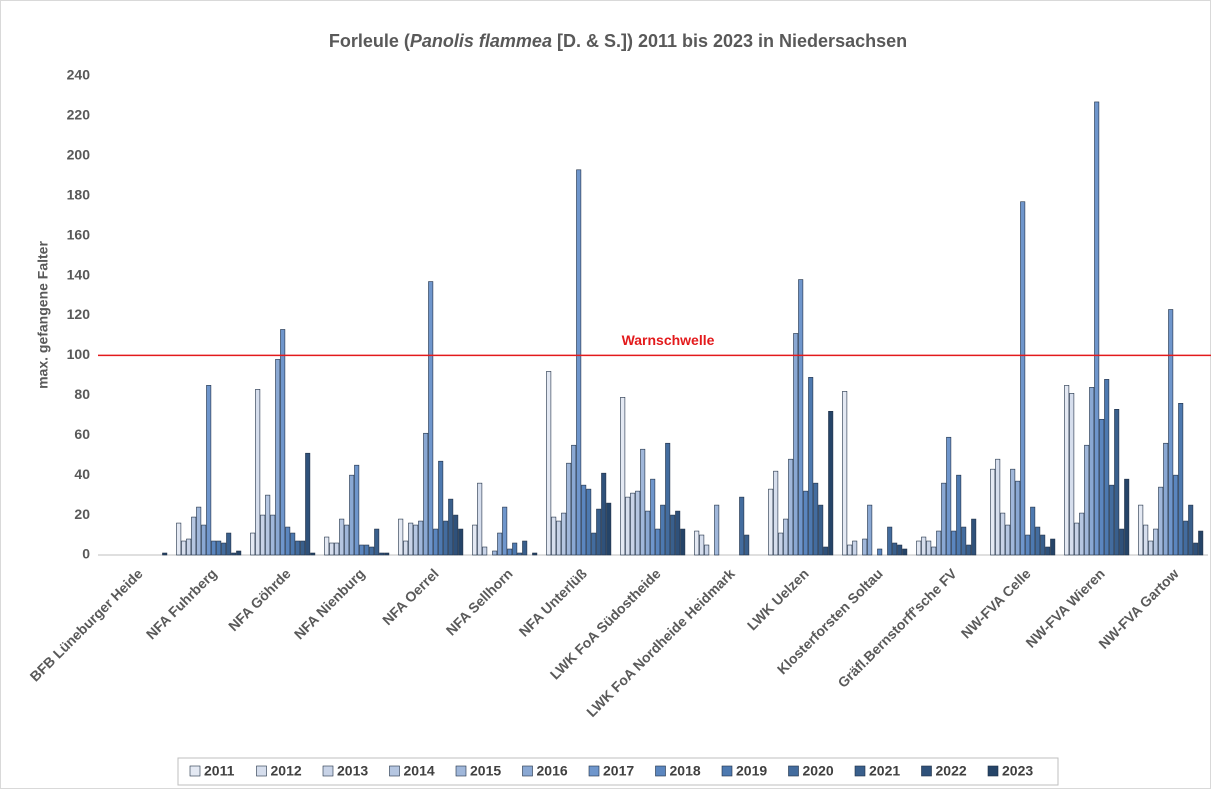  What do you see at coordinates (82, 394) in the screenshot?
I see `y-tick-label: 80` at bounding box center [82, 394].